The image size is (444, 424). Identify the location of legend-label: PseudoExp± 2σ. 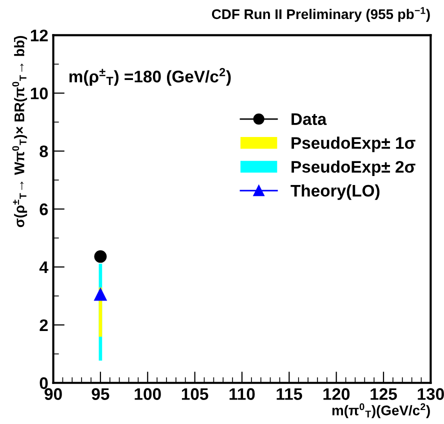
(354, 168).